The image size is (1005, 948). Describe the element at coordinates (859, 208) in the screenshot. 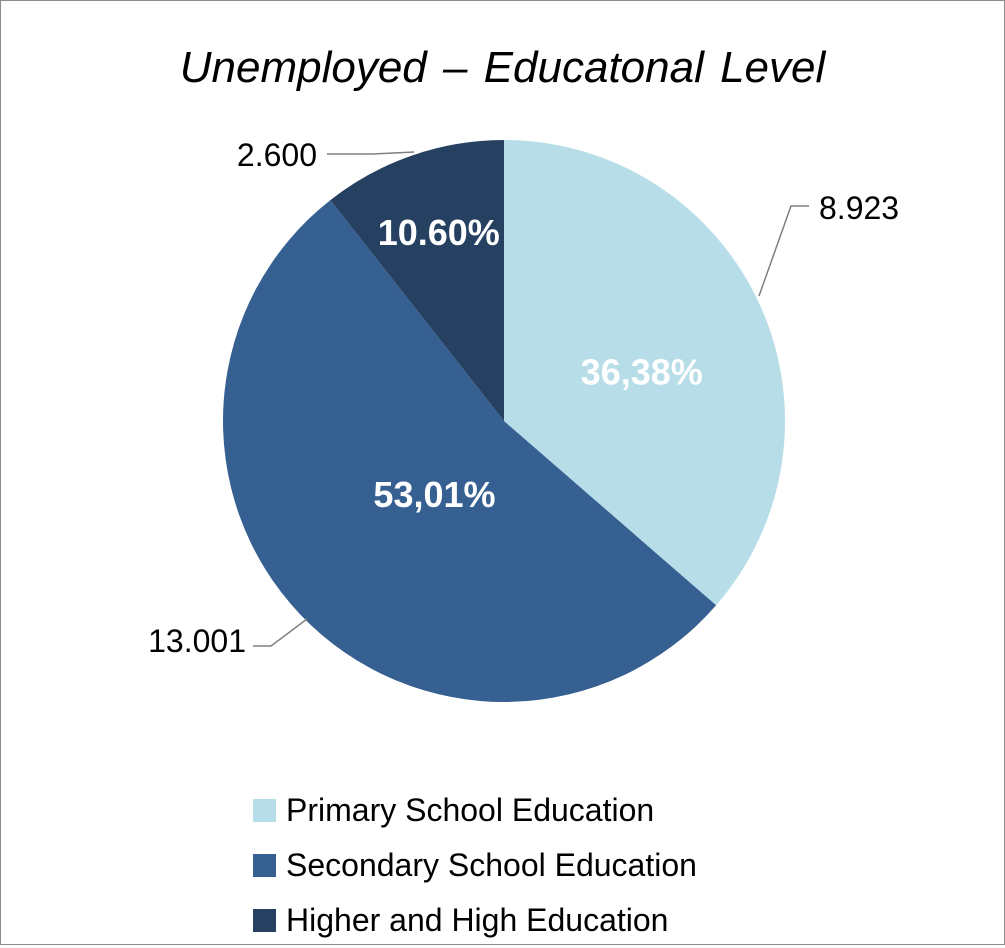

I see `value-label-primary: 8.923` at that location.